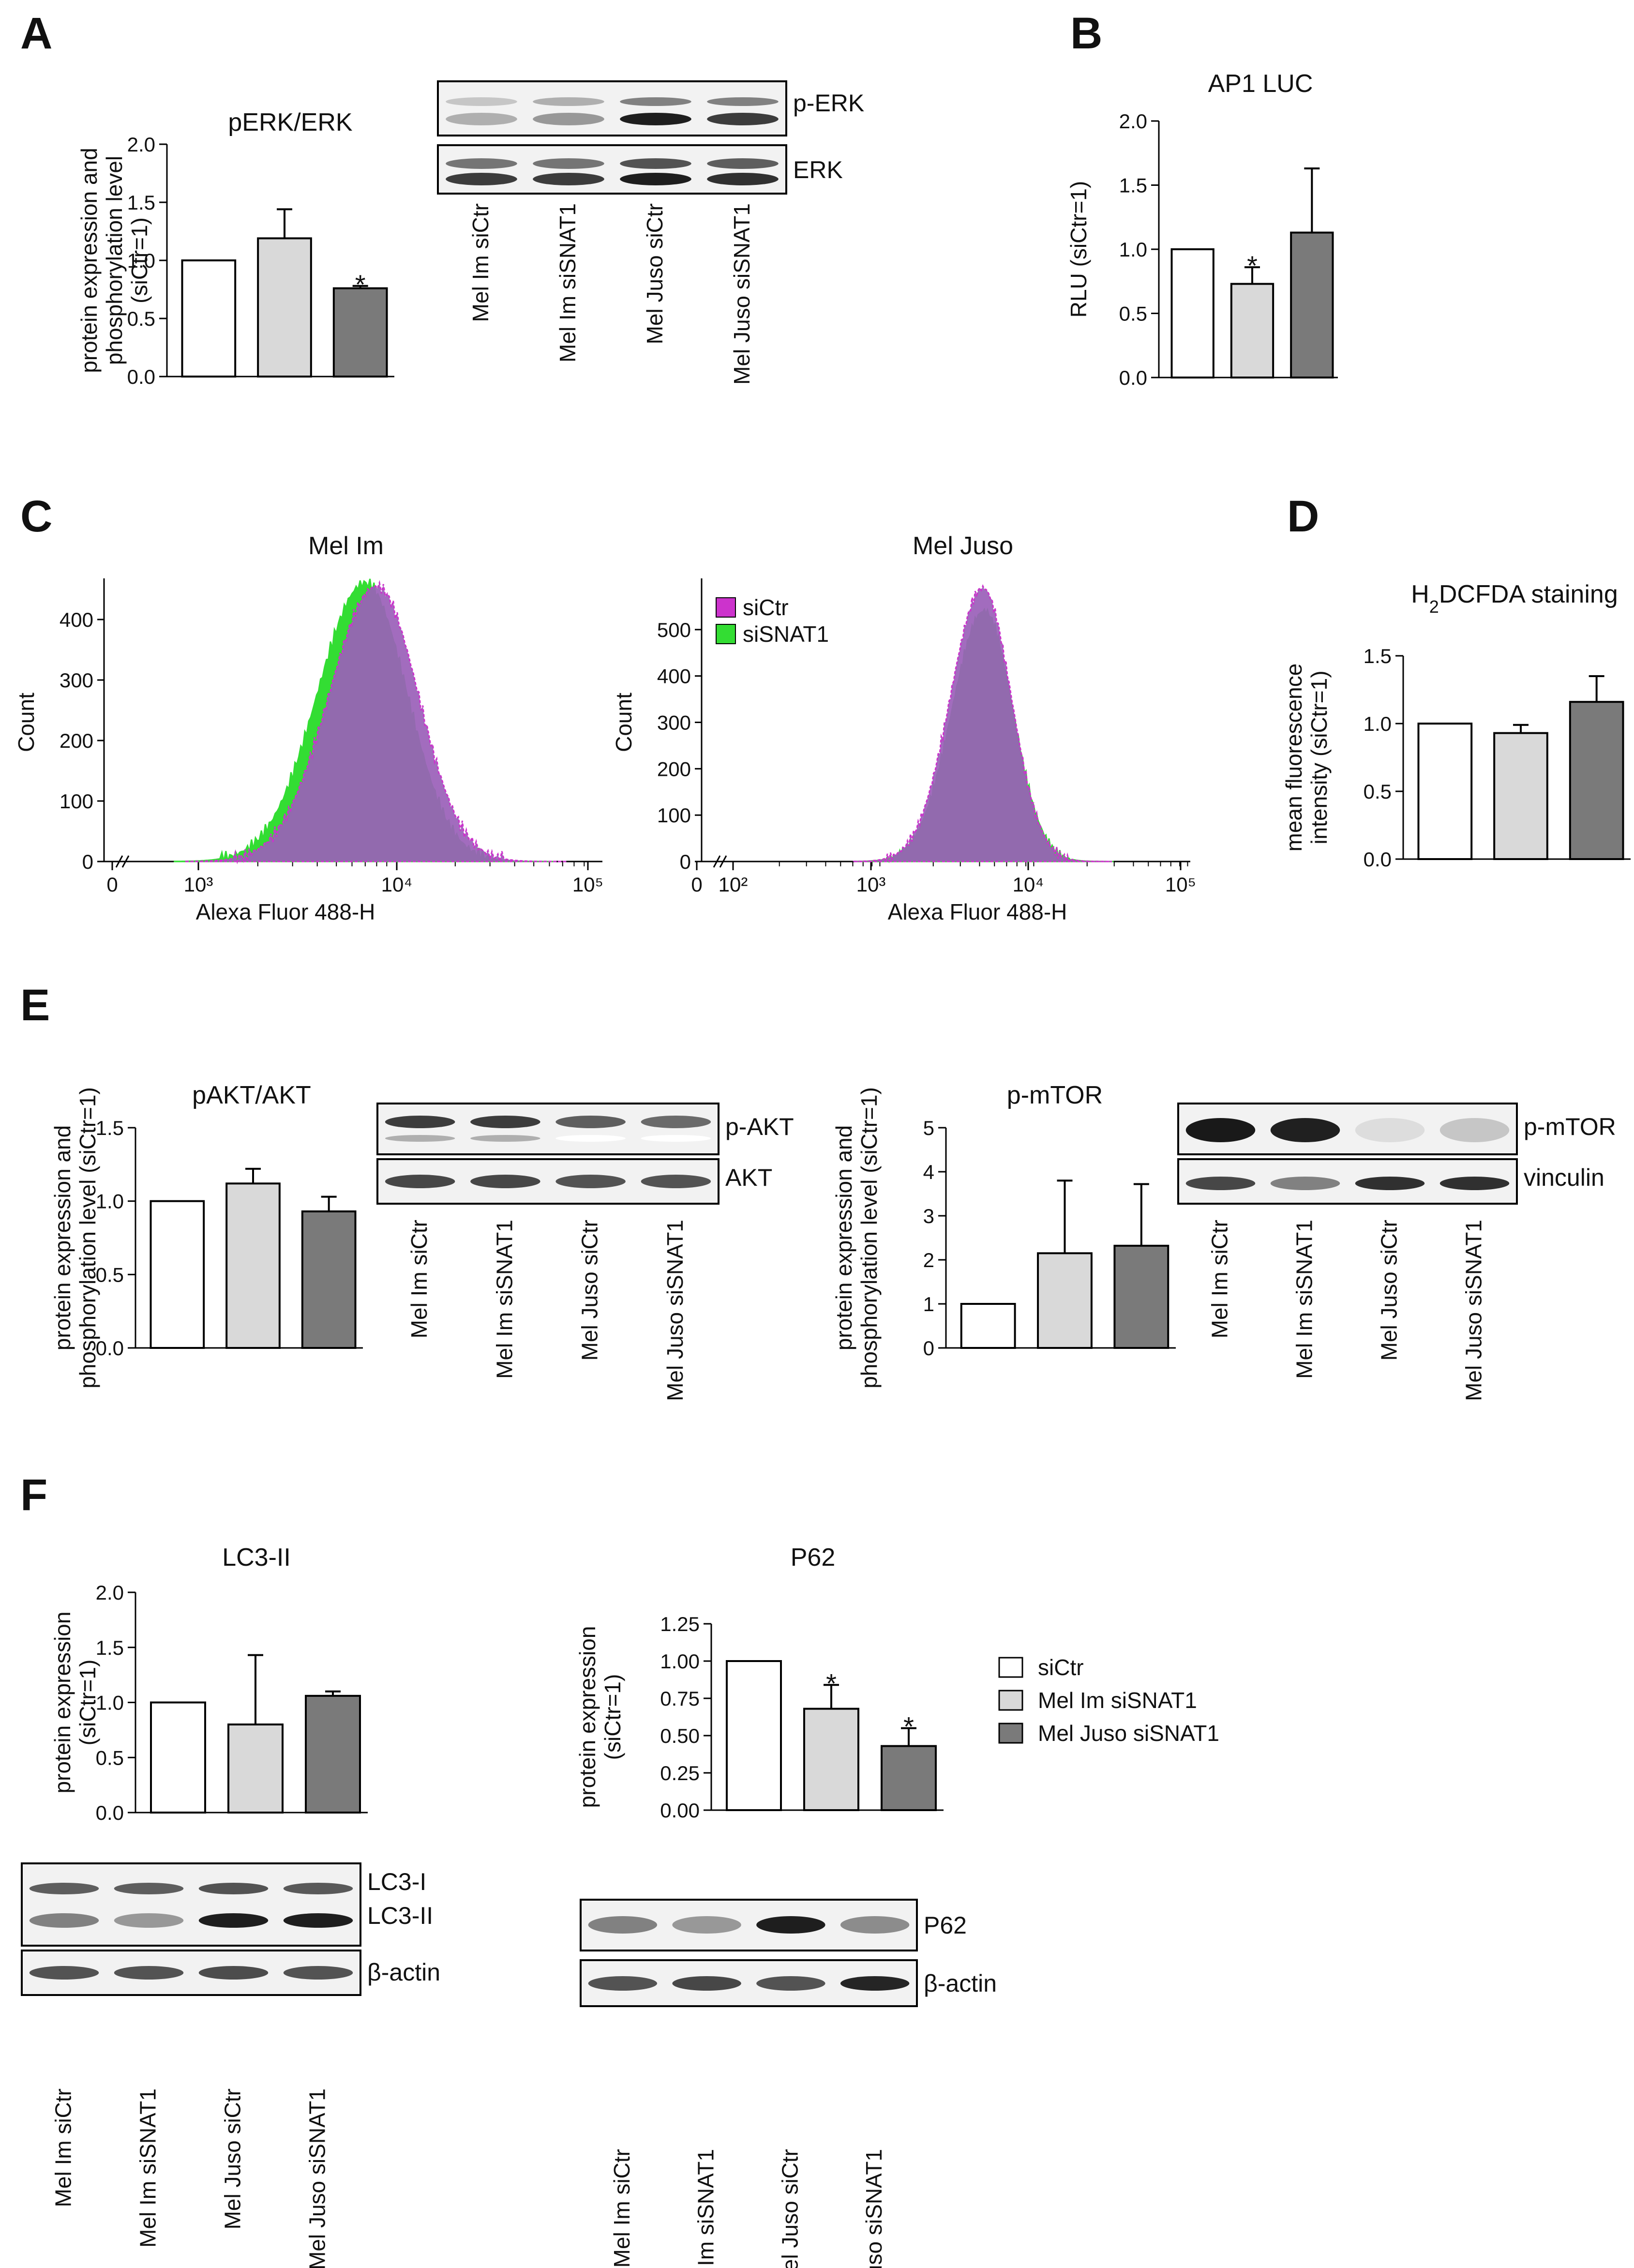  I want to click on panel-letter-a: A, so click(36, 33).